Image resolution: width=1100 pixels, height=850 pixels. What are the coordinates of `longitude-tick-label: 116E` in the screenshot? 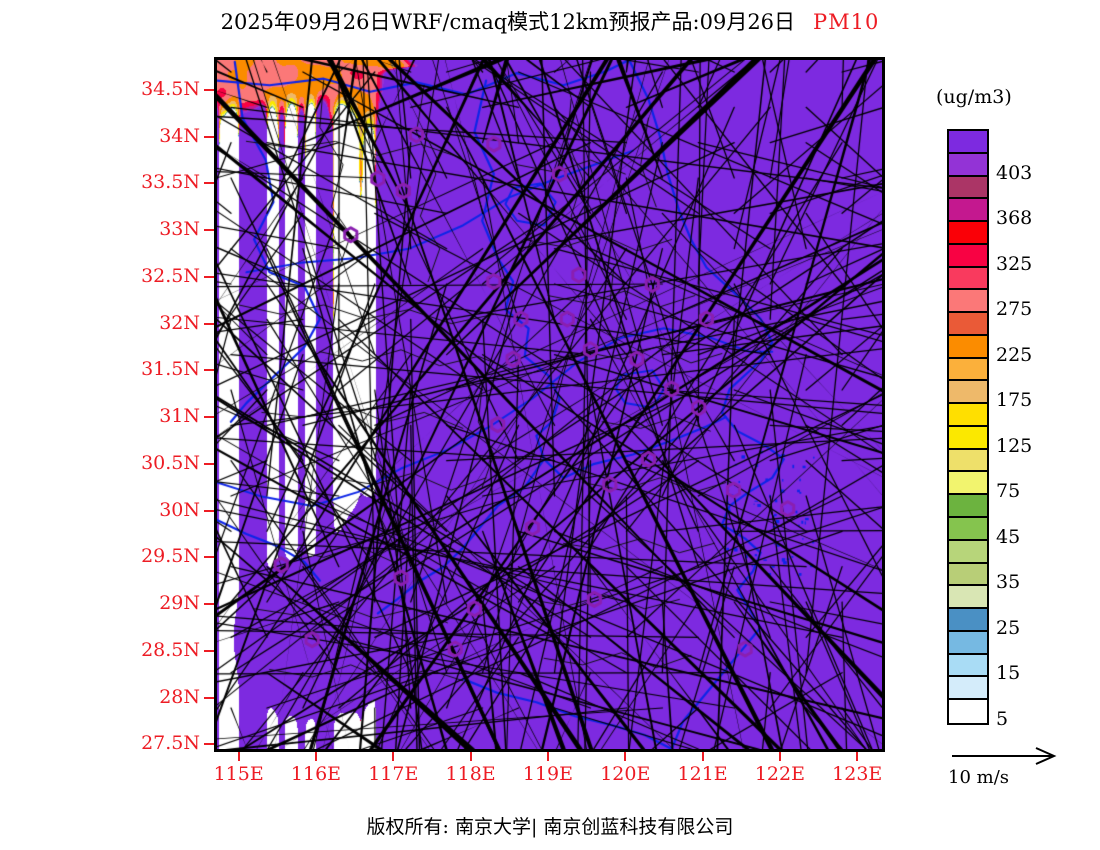 It's located at (316, 774).